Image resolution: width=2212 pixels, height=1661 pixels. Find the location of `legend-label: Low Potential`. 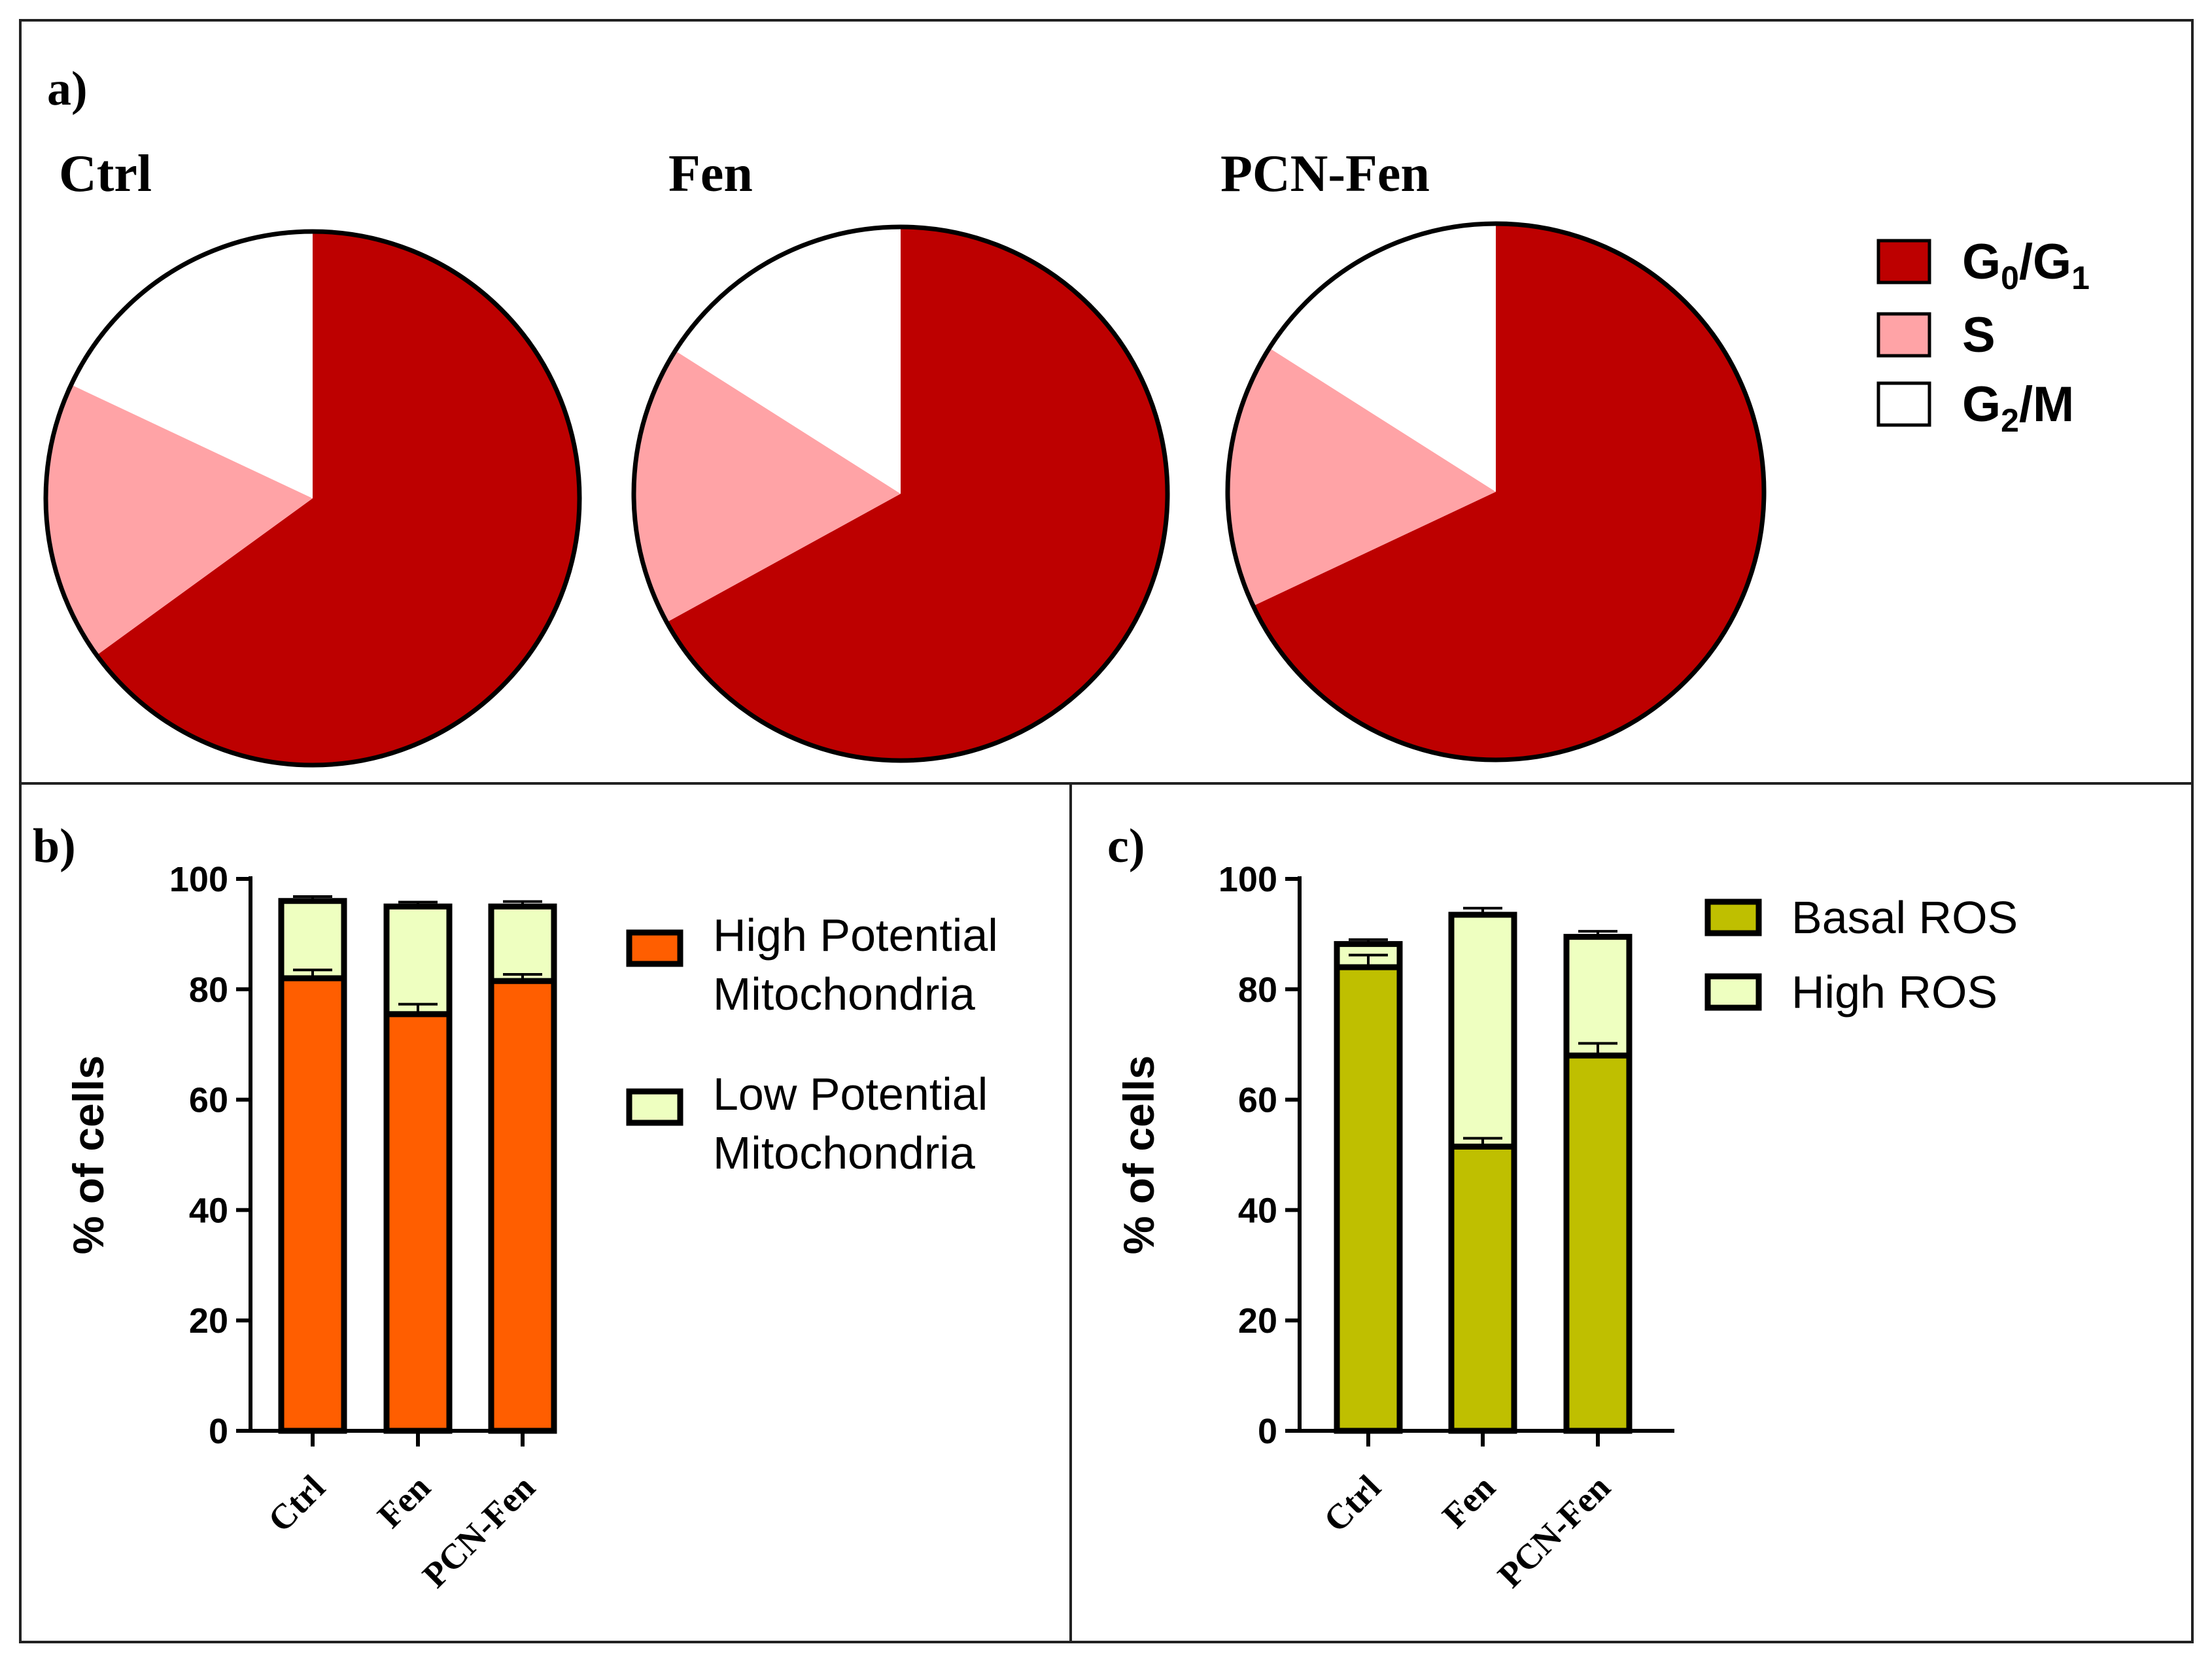

legend-label: Low Potential is located at coordinates (850, 1094).